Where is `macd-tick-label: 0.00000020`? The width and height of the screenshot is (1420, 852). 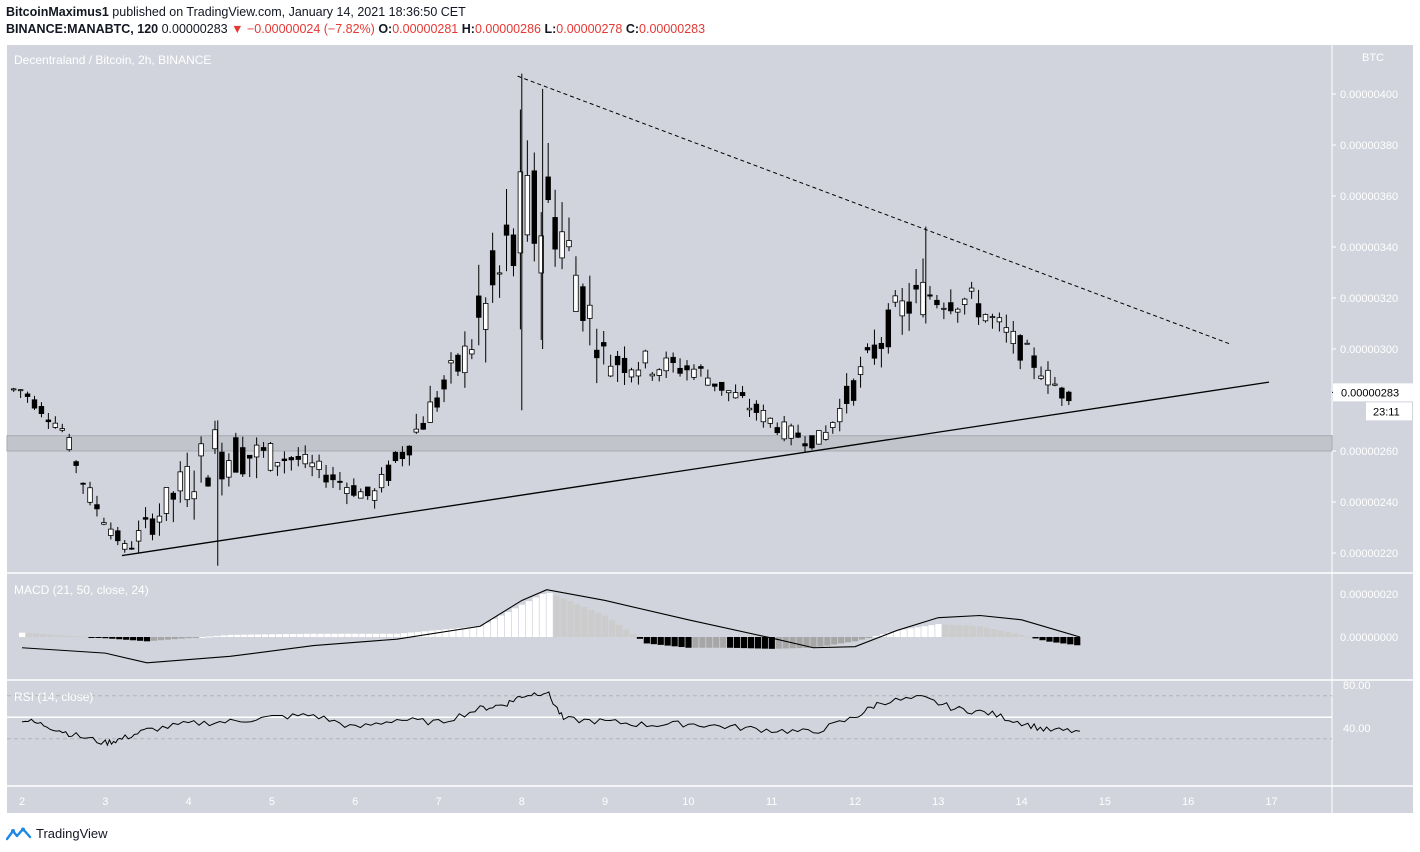 macd-tick-label: 0.00000020 is located at coordinates (1369, 595).